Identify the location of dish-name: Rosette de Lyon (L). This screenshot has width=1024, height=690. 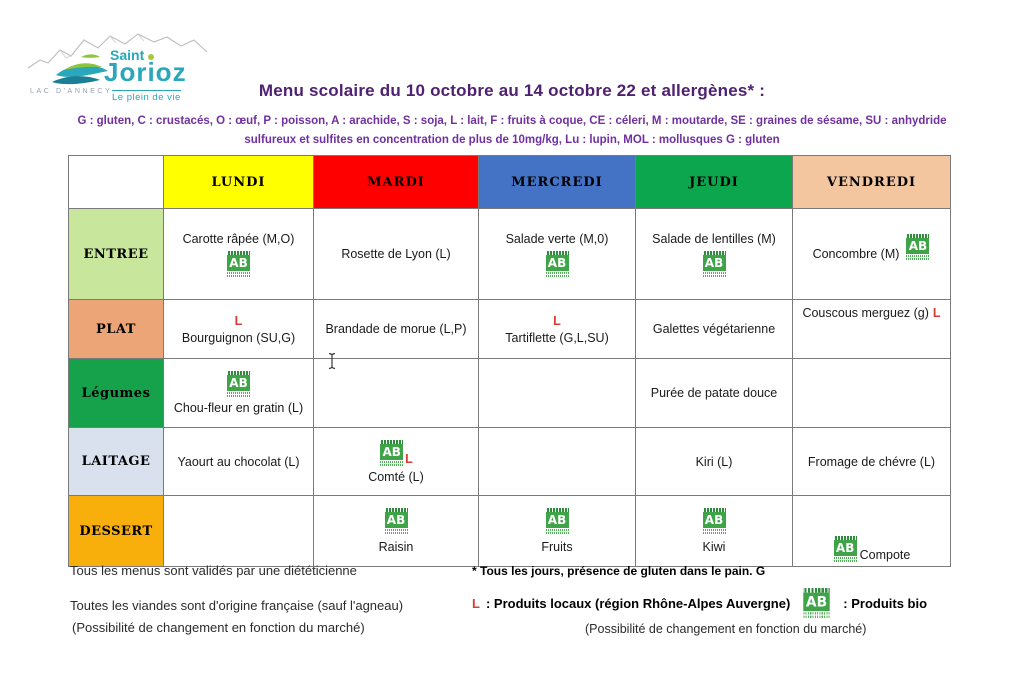
(396, 254).